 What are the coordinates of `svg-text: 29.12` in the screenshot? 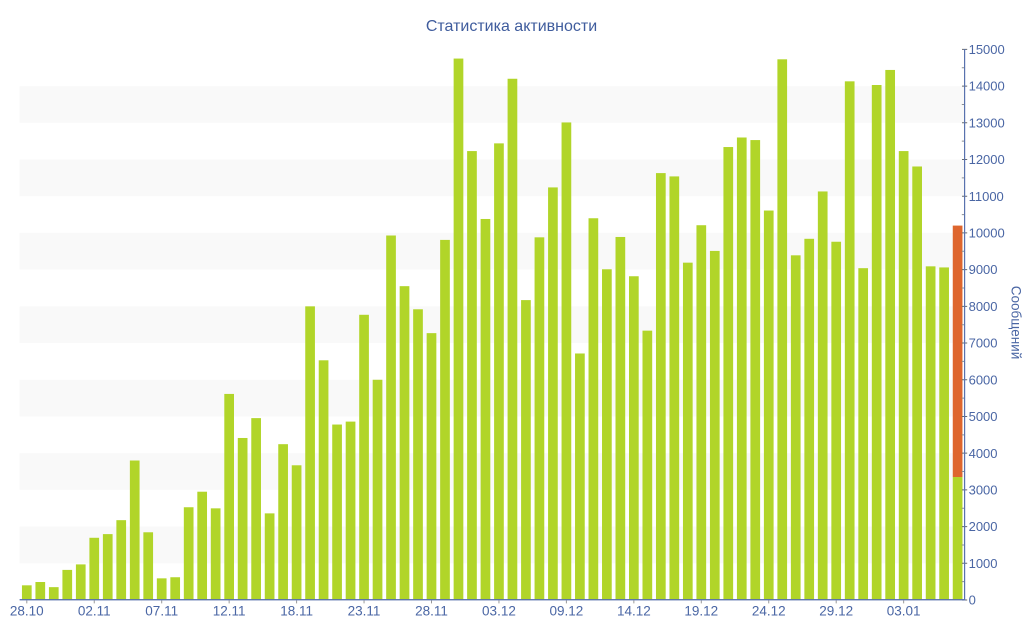 It's located at (836, 610).